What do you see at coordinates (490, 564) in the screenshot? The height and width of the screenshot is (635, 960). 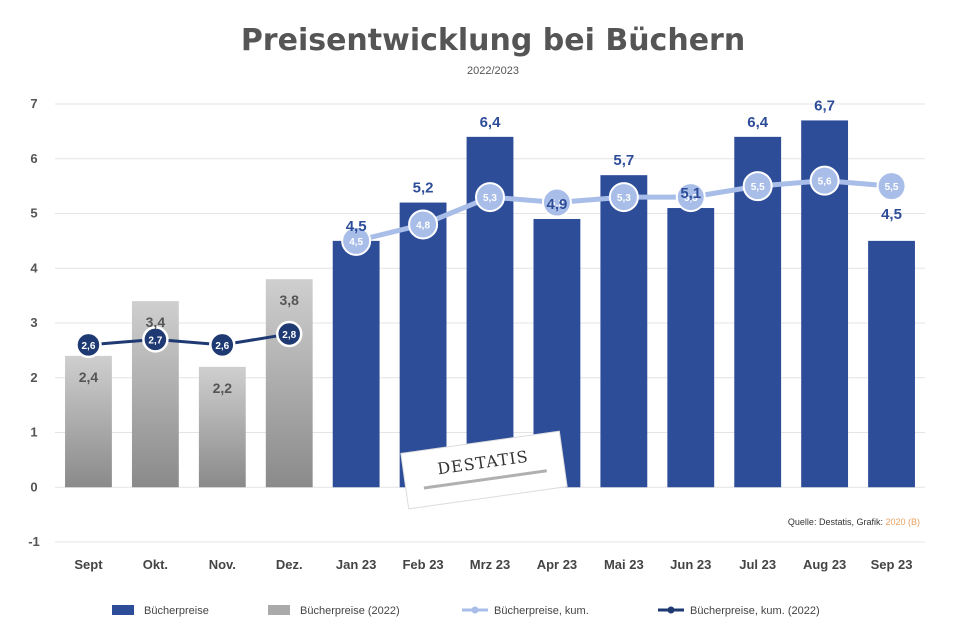 I see `x-tick-label: Mrz 23` at bounding box center [490, 564].